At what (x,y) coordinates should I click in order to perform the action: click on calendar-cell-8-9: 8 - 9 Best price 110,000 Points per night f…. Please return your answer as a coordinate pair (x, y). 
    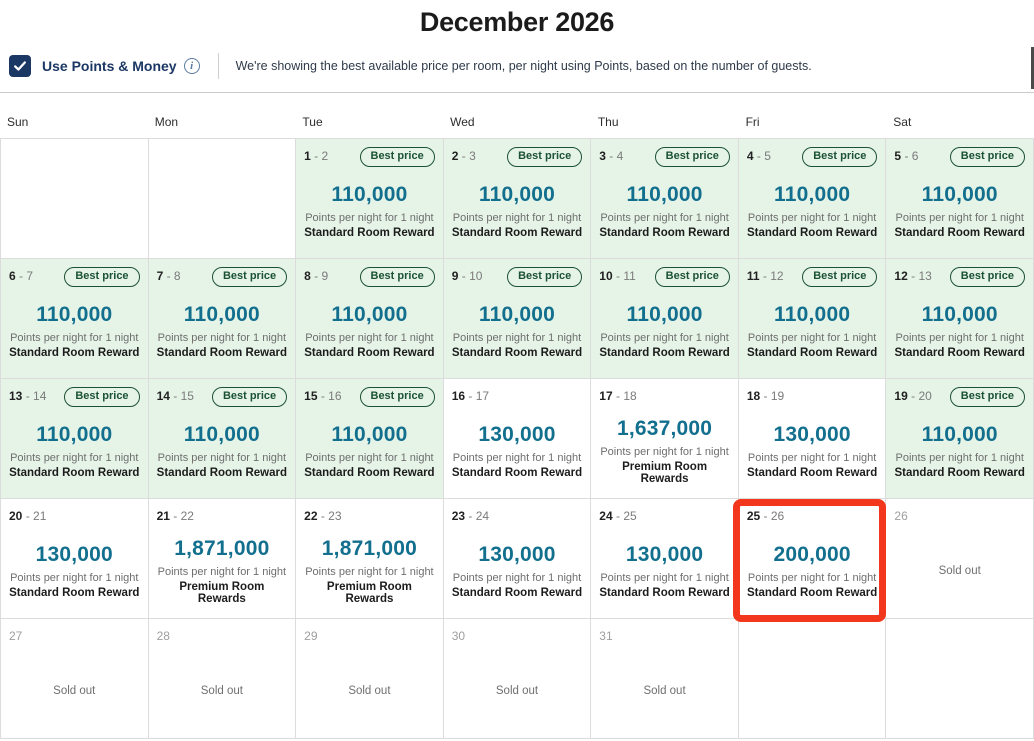
    Looking at the image, I should click on (370, 319).